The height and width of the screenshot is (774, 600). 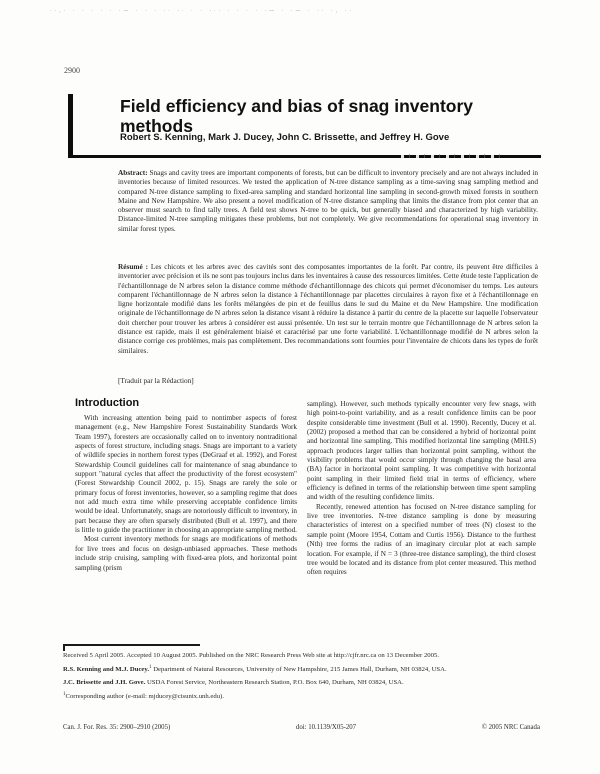 What do you see at coordinates (156, 380) in the screenshot?
I see `translation-note: [Traduit par la Rédaction]` at bounding box center [156, 380].